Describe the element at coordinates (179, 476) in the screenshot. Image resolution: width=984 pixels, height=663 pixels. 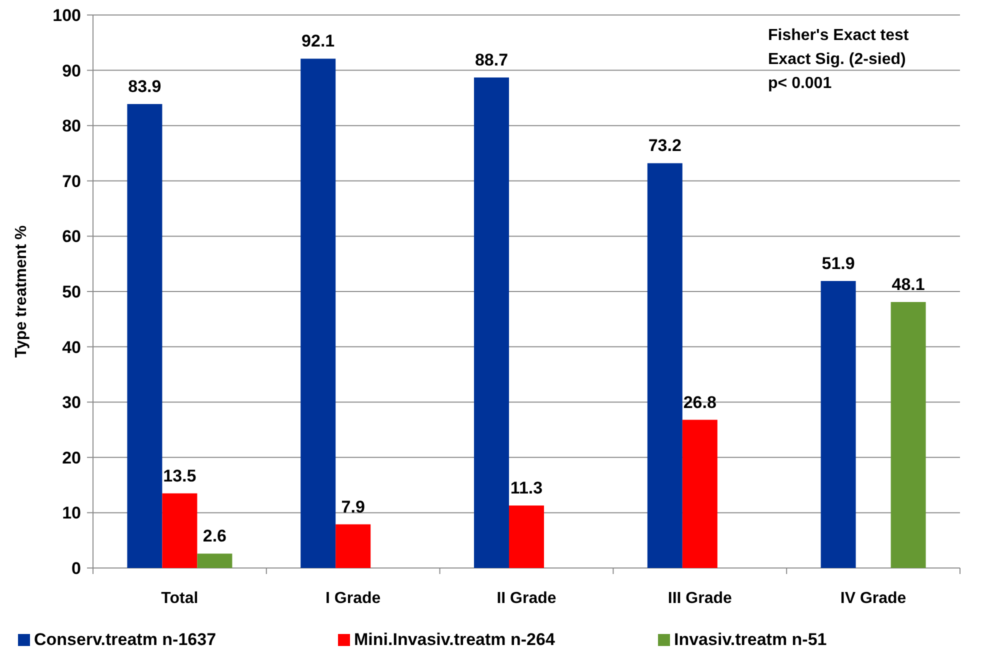
I see `data-label: 13.5` at that location.